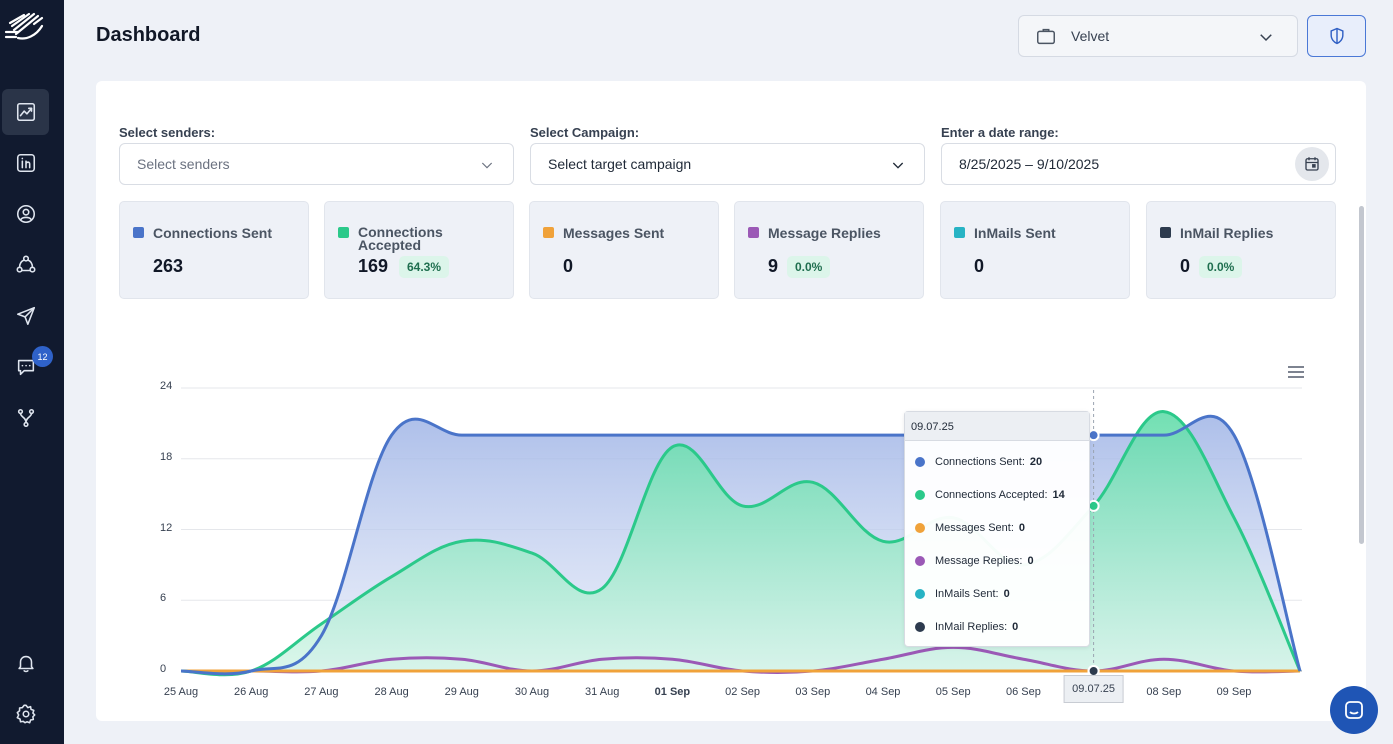 The width and height of the screenshot is (1393, 744). Describe the element at coordinates (953, 692) in the screenshot. I see `x-tick-label: 05 Sep` at that location.